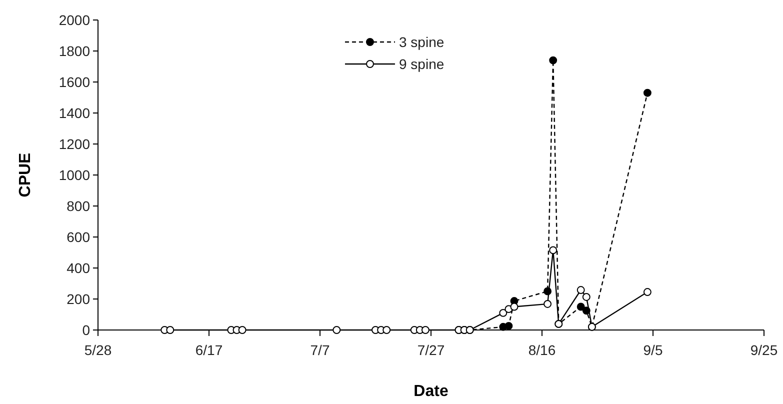 This screenshot has width=783, height=404. Describe the element at coordinates (431, 350) in the screenshot. I see `x-tick-label: 7/27` at that location.